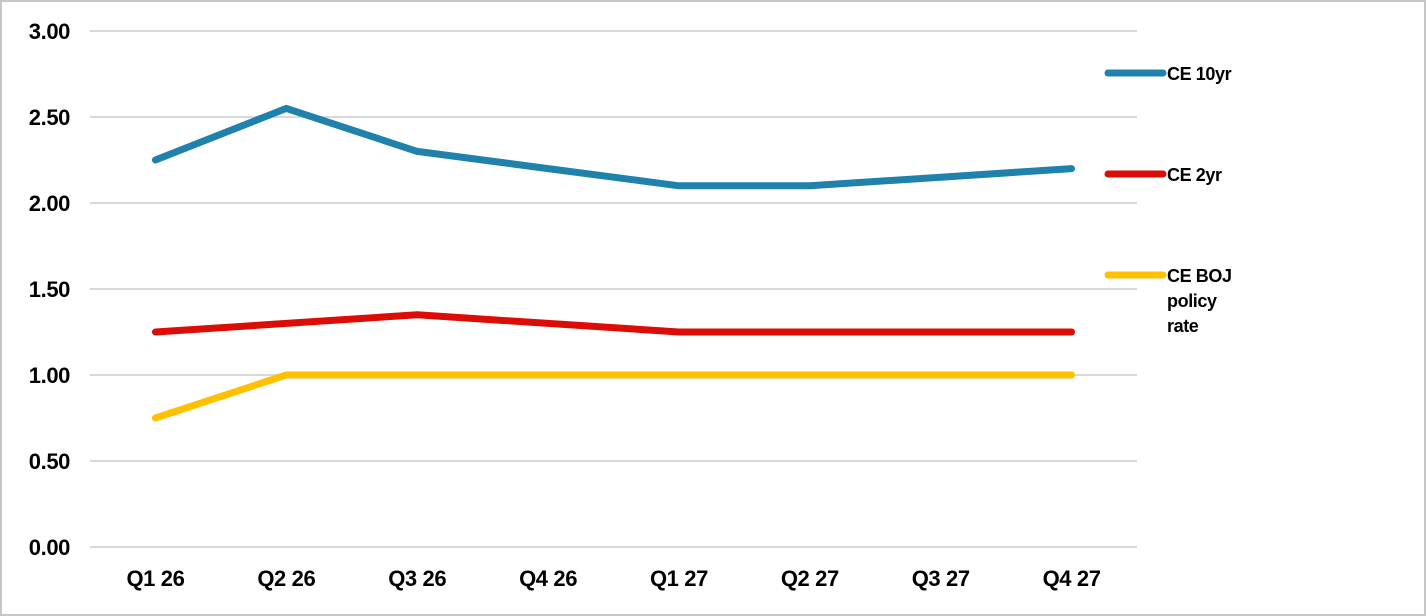 This screenshot has width=1426, height=616. What do you see at coordinates (679, 578) in the screenshot?
I see `x-axis-category-label: Q1 27` at bounding box center [679, 578].